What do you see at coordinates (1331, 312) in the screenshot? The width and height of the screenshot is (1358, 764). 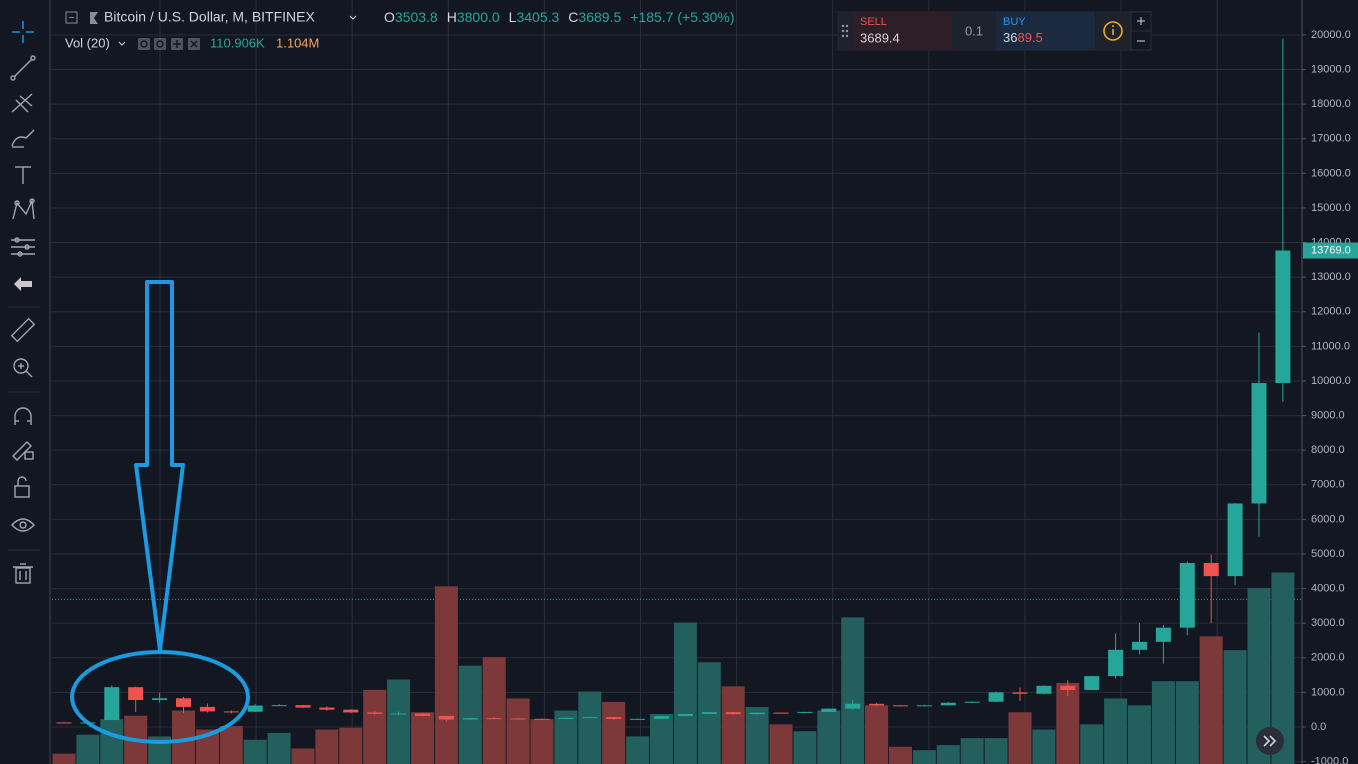 I see `y-tick-label: 12000.0` at bounding box center [1331, 312].